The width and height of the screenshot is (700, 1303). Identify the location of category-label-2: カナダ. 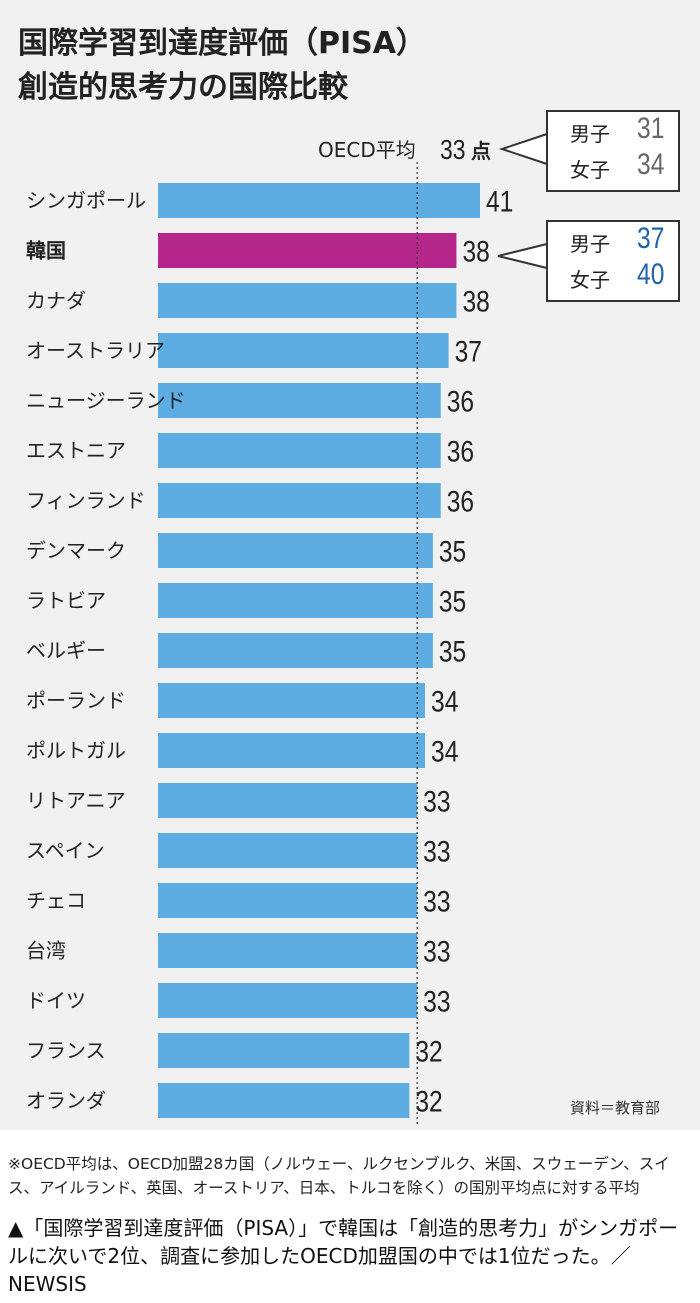
(56, 301).